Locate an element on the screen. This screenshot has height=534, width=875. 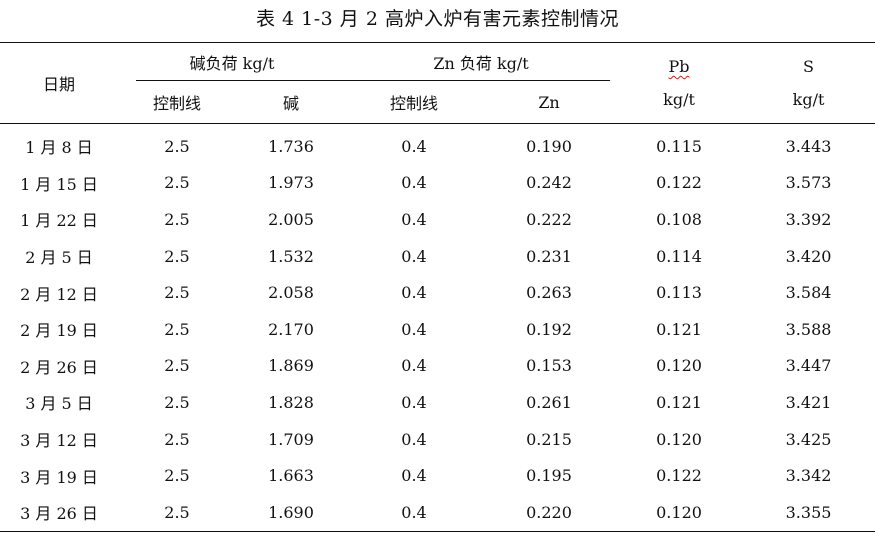
cell-s: 3.425 is located at coordinates (808, 439).